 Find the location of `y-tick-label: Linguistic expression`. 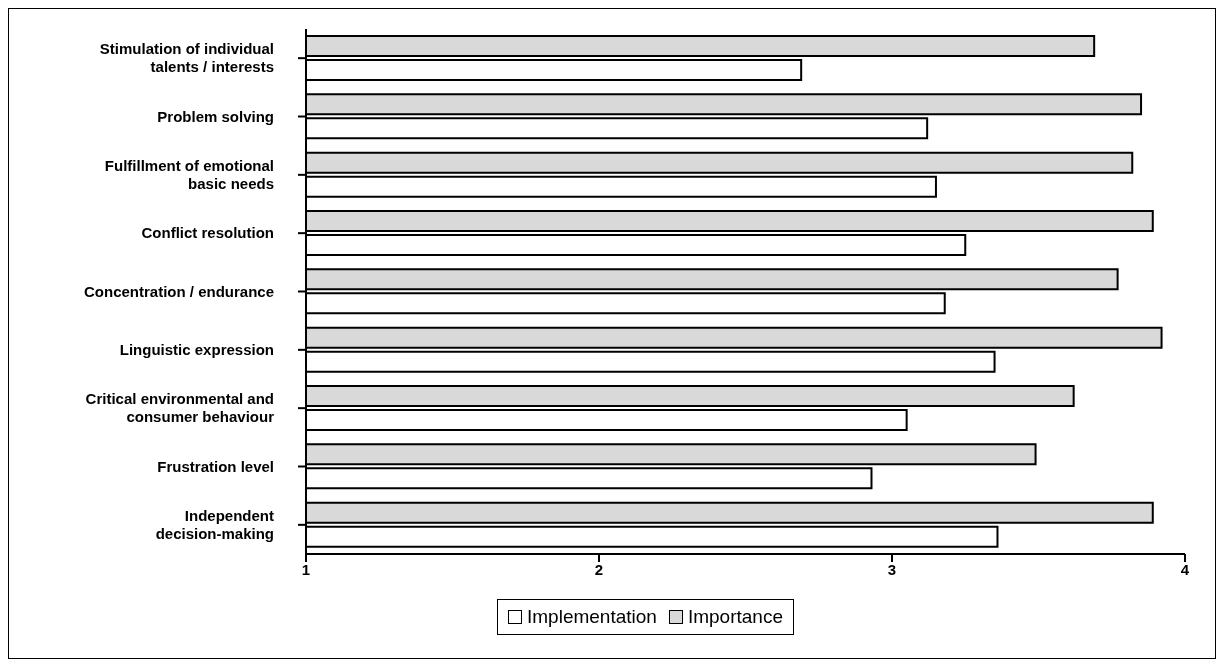

y-tick-label: Linguistic expression is located at coordinates (196, 349).